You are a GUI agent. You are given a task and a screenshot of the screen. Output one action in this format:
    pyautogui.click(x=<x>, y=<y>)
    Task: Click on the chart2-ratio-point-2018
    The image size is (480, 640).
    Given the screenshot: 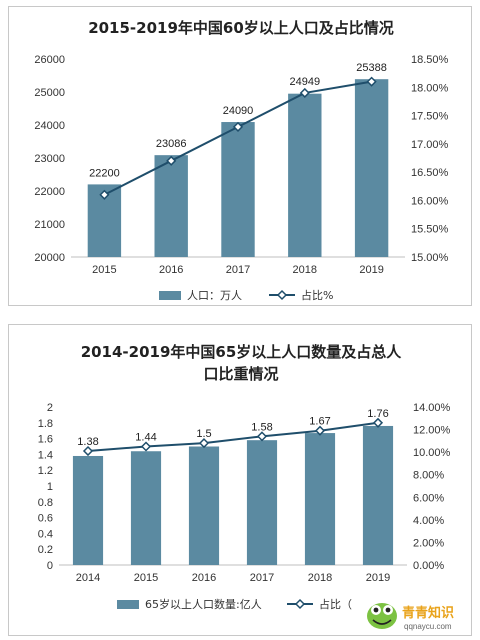 What is the action you would take?
    pyautogui.click(x=320, y=430)
    